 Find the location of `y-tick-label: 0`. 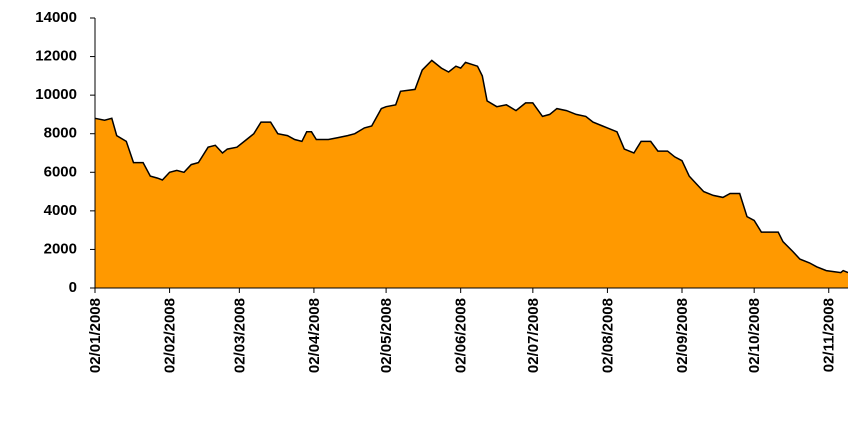

y-tick-label: 0 is located at coordinates (73, 287).